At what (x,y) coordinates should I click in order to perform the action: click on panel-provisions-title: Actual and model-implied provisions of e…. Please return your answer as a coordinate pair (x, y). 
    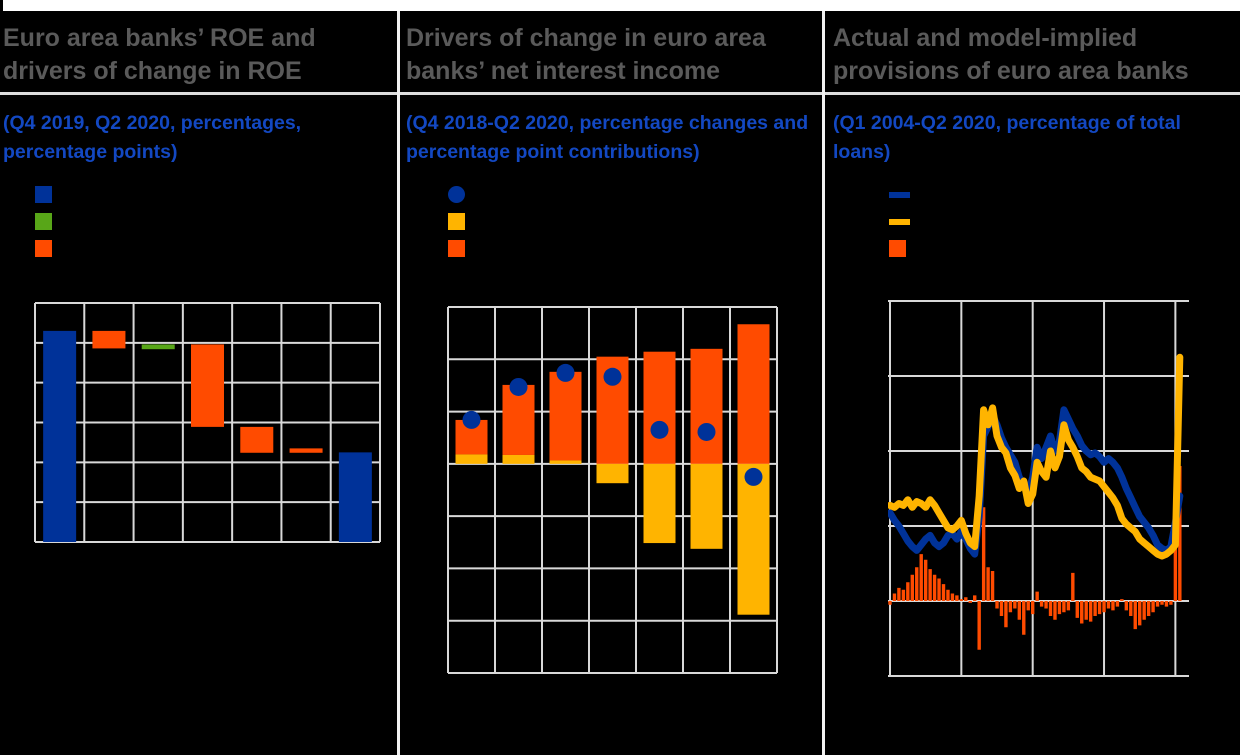
    Looking at the image, I should click on (1011, 54).